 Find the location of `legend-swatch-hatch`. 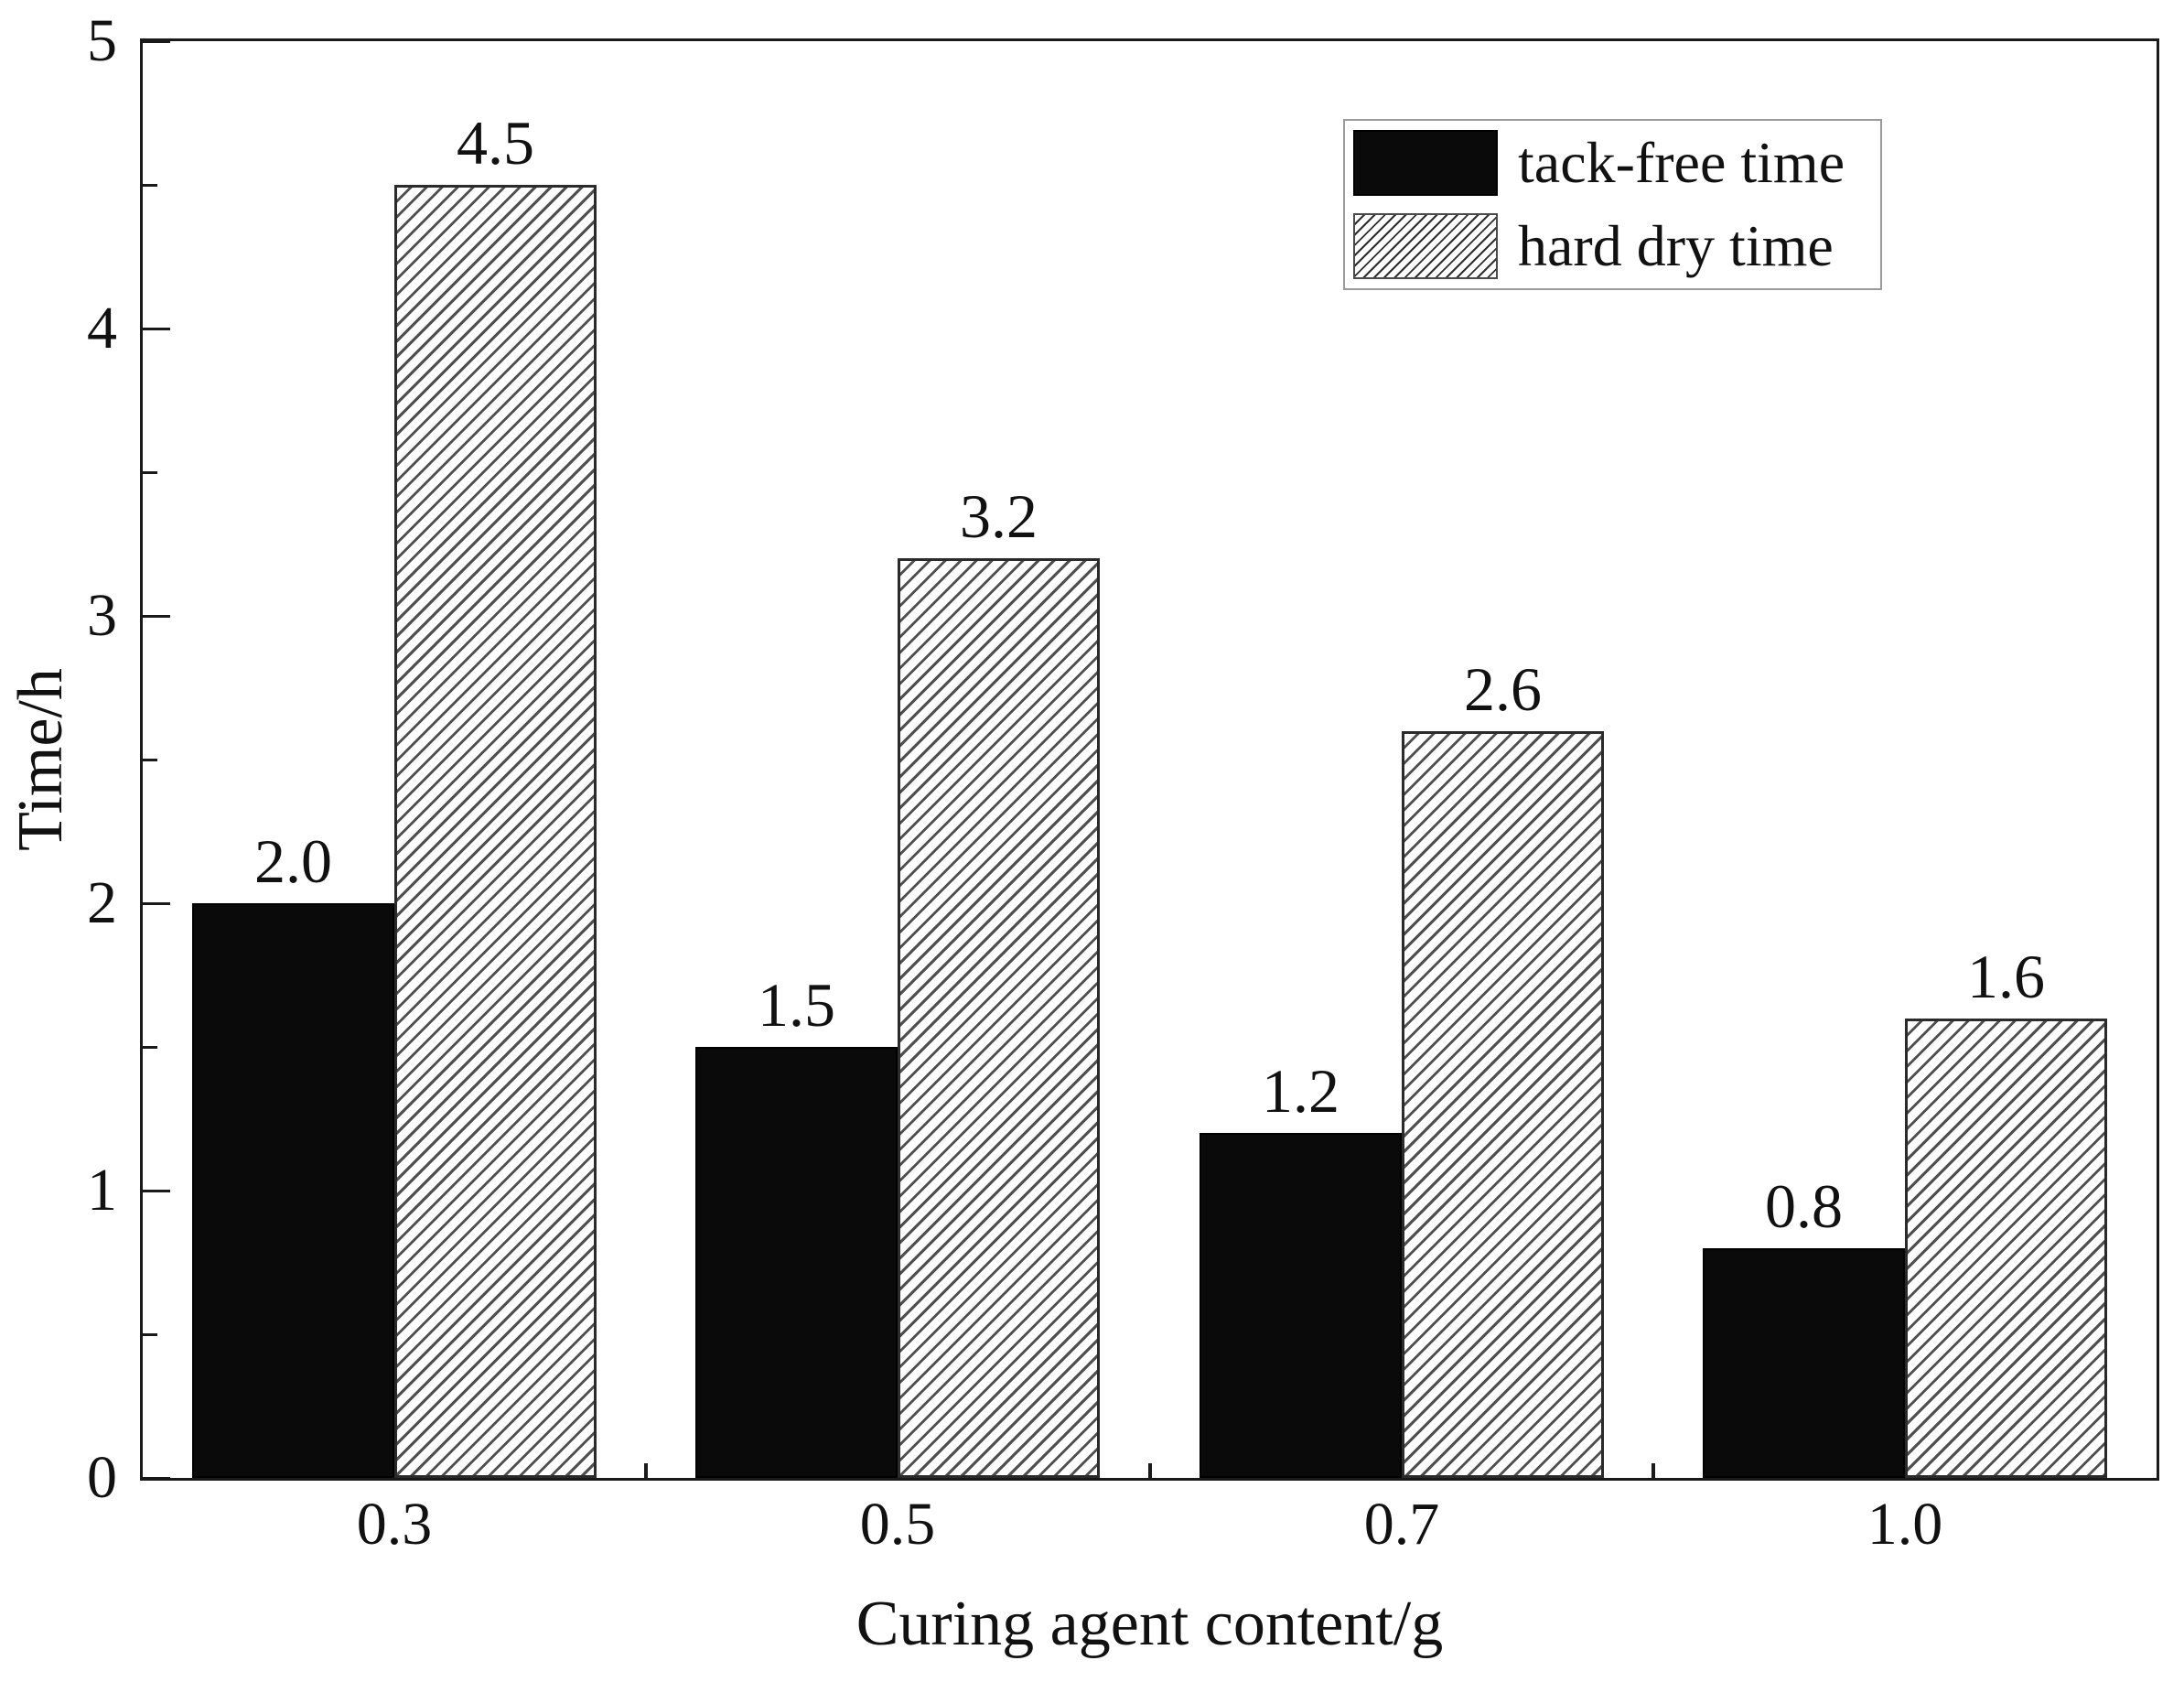

legend-swatch-hatch is located at coordinates (1425, 246).